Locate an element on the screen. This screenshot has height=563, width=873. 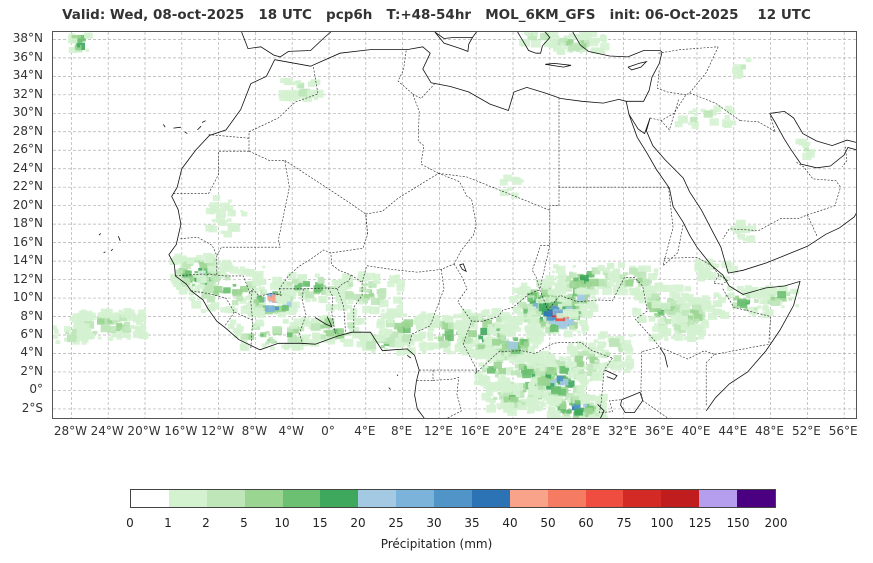
lon-label: 8°E is located at coordinates (401, 431).